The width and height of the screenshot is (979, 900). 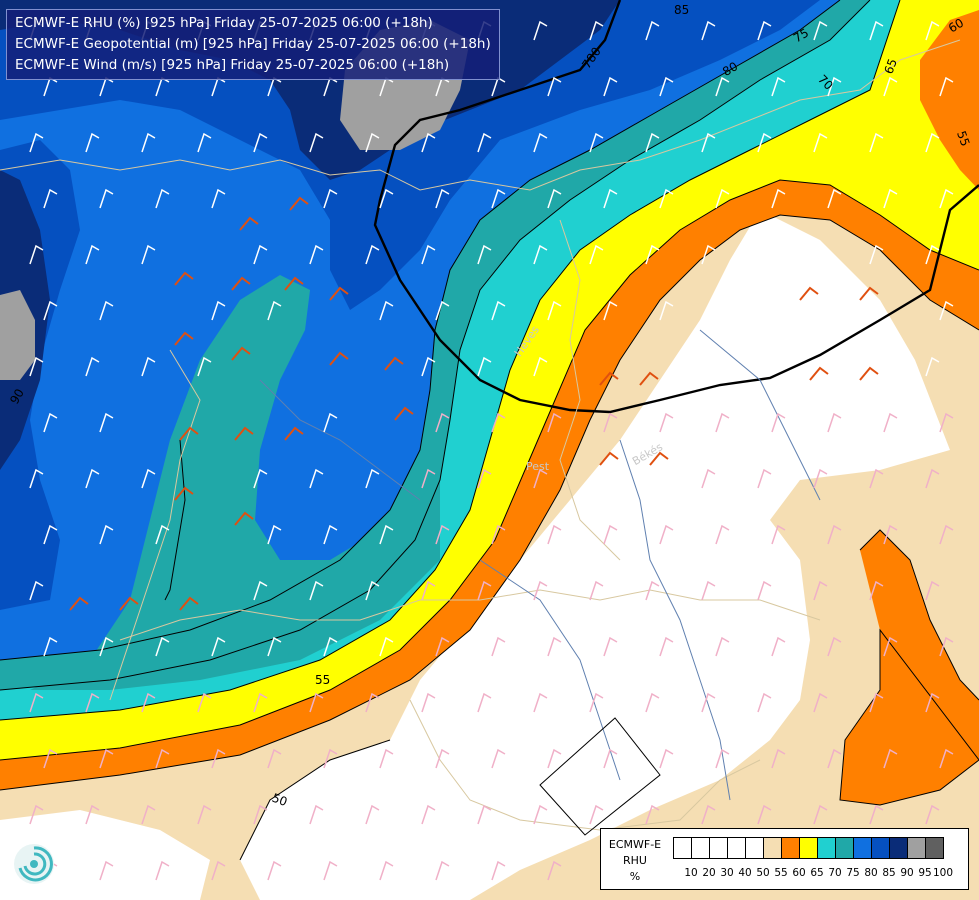 I want to click on contour-label-80: 80, so click(x=730, y=69).